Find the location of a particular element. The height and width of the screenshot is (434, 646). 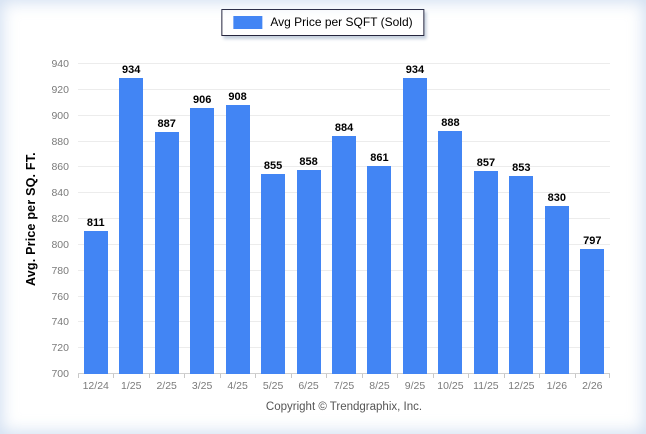

x-tick-label: 11/25 is located at coordinates (486, 386).